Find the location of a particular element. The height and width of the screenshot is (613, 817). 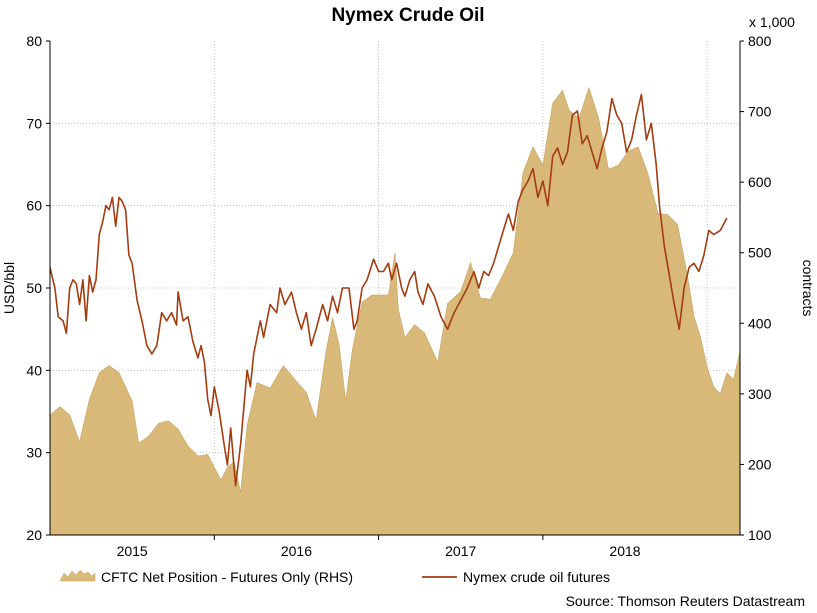

right-axis-multiplier: x 1,000 is located at coordinates (772, 22).